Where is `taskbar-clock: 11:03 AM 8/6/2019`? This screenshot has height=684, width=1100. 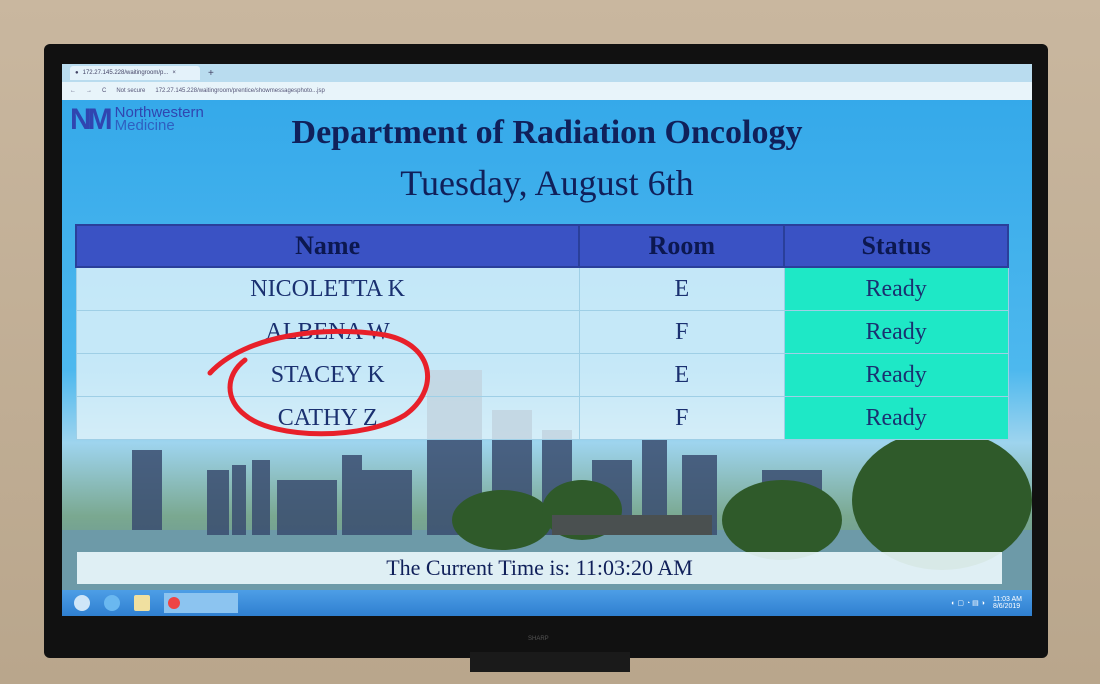
taskbar-clock: 11:03 AM 8/6/2019 is located at coordinates (1007, 603).